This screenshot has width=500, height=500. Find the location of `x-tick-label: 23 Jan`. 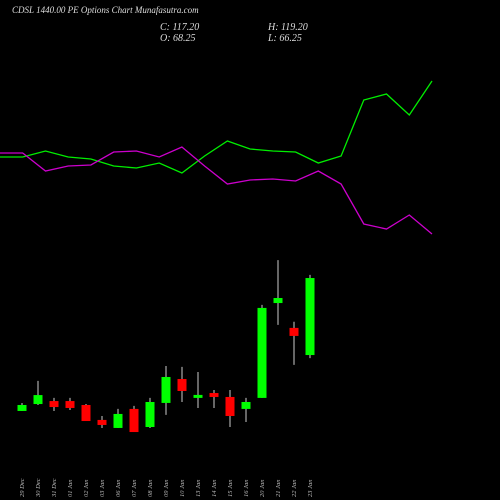

x-tick-label: 23 Jan is located at coordinates (310, 488).